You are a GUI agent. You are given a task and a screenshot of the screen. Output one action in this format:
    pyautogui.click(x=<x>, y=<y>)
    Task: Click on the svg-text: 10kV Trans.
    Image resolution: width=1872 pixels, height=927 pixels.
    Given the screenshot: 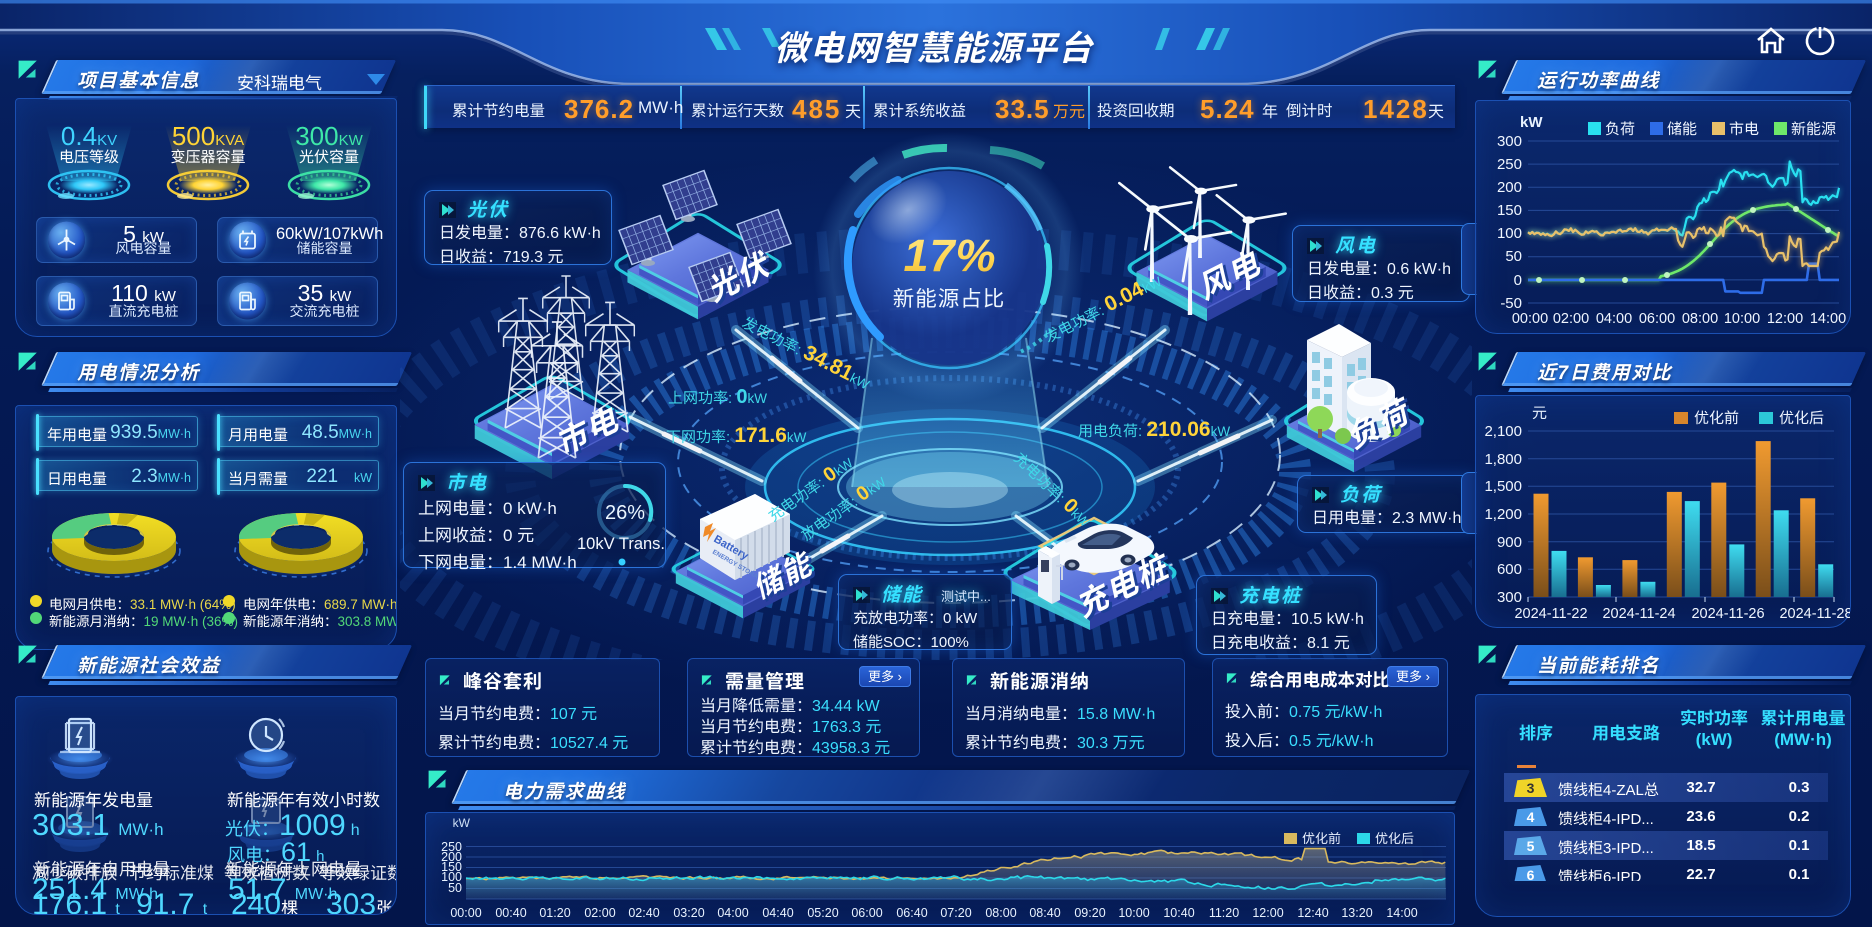 What is the action you would take?
    pyautogui.click(x=621, y=544)
    